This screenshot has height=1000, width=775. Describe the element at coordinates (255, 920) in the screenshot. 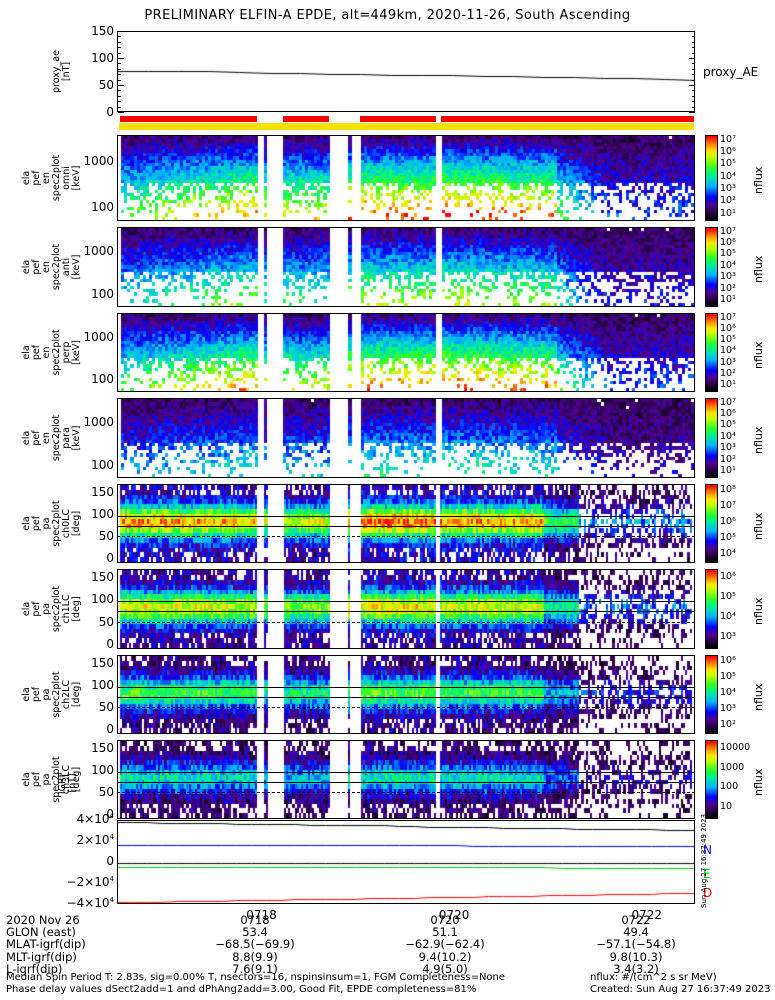

I see `footer-row-value: 0718` at that location.